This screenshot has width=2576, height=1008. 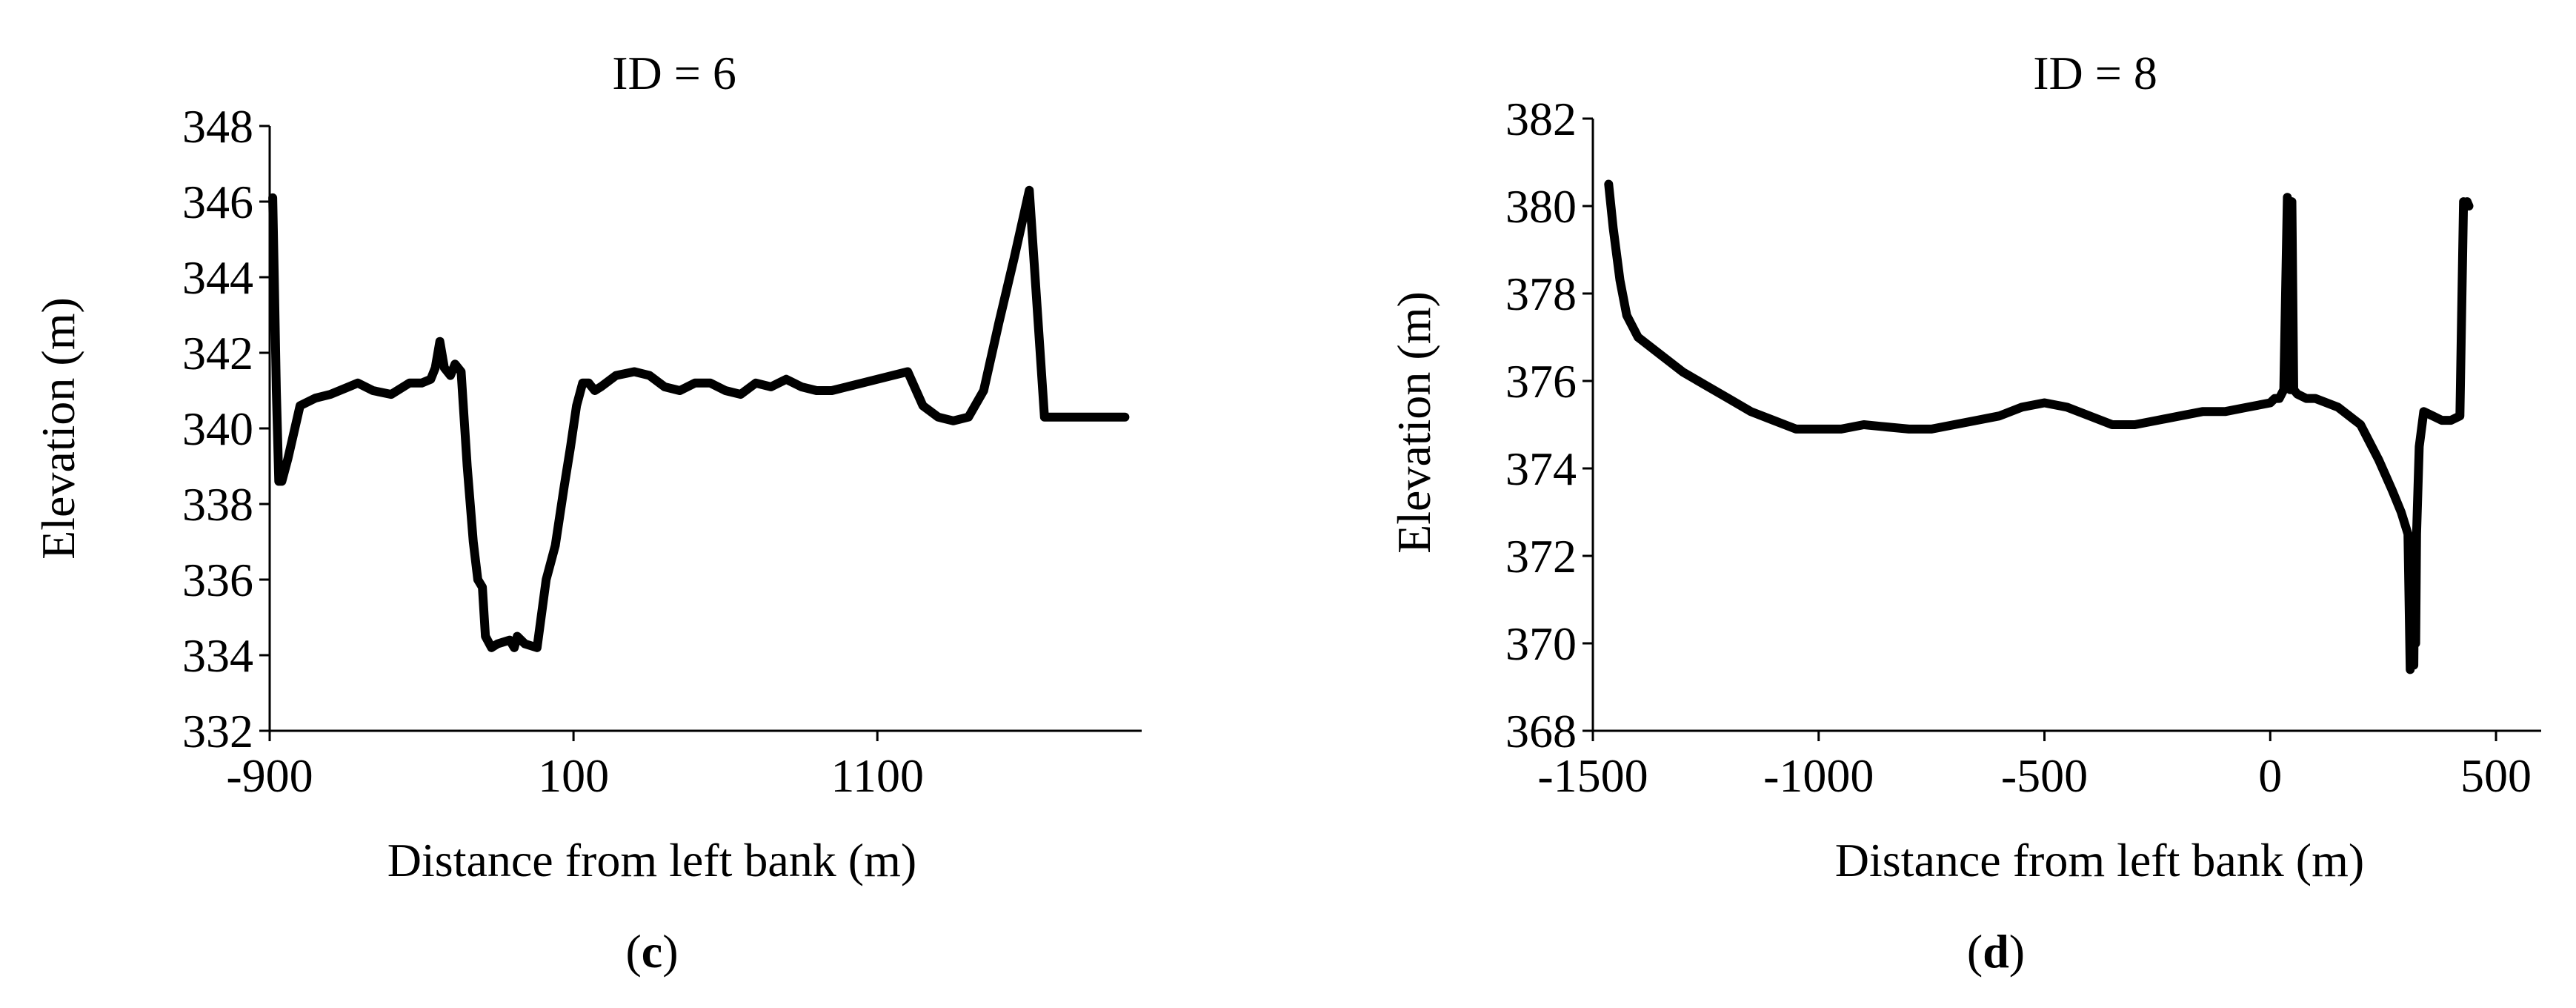 I want to click on panel-label-d: (d), so click(x=1996, y=952).